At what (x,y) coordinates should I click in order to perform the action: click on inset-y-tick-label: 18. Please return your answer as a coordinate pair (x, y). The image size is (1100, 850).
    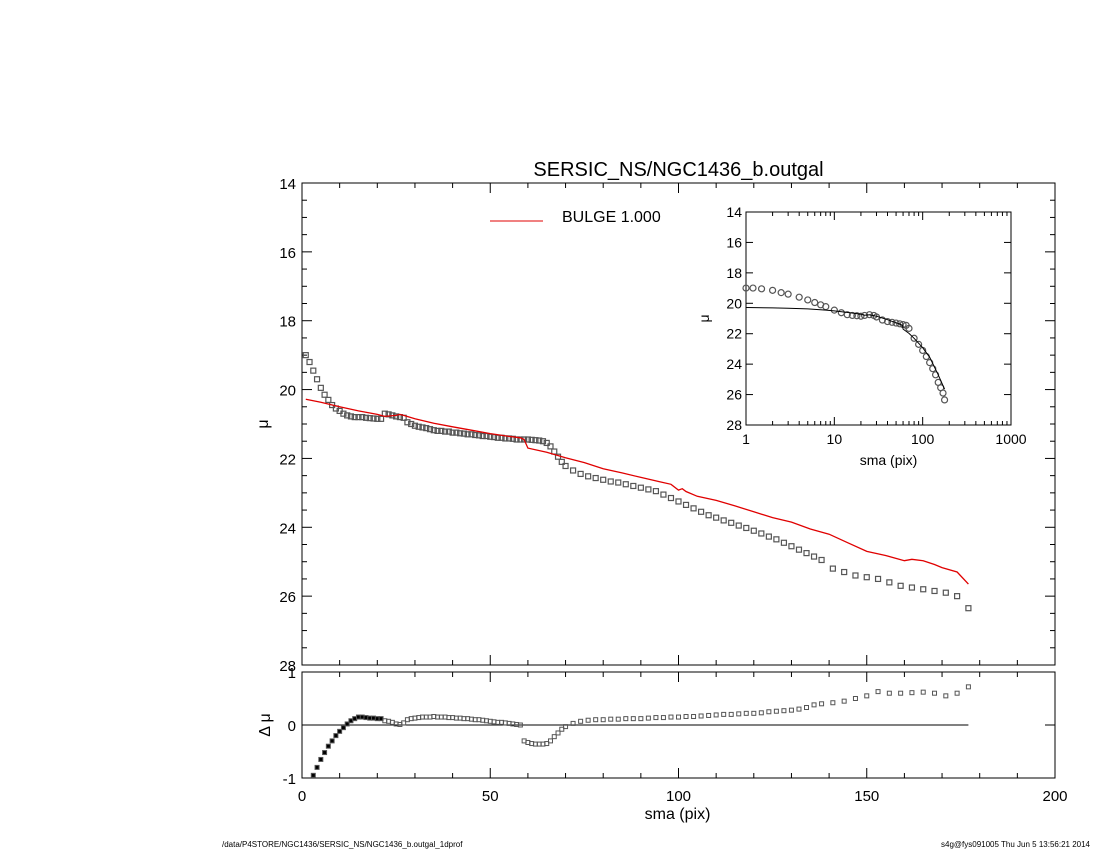
    Looking at the image, I should click on (734, 273).